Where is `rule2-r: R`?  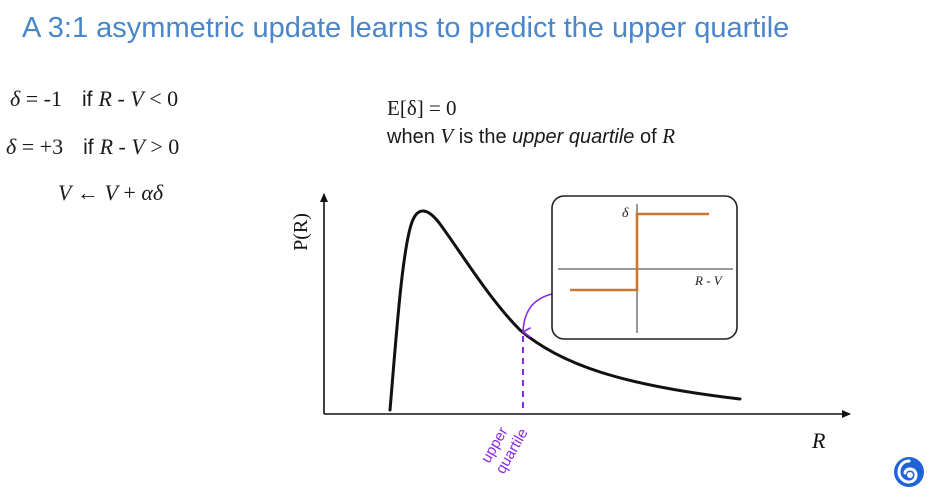
rule2-r: R is located at coordinates (106, 146).